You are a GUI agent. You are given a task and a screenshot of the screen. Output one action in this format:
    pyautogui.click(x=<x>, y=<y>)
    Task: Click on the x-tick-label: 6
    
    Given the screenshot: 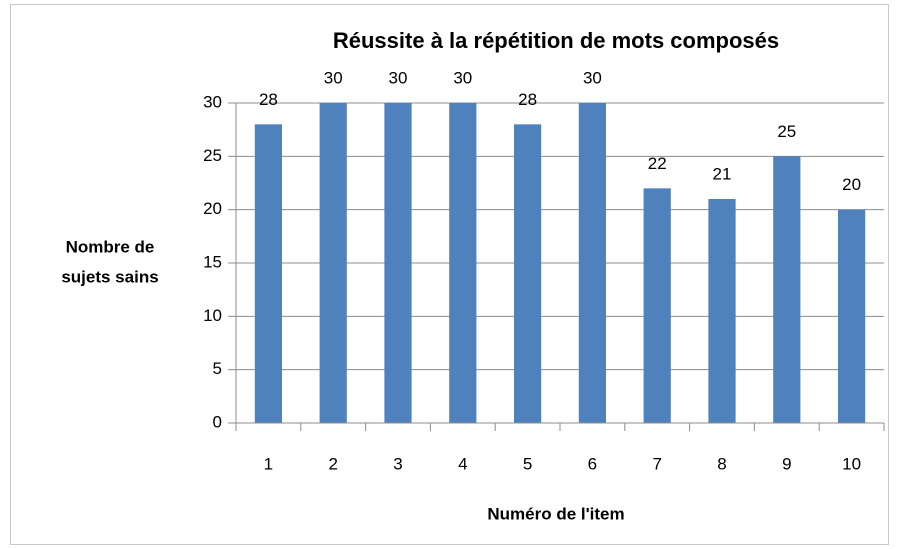 What is the action you would take?
    pyautogui.click(x=592, y=463)
    